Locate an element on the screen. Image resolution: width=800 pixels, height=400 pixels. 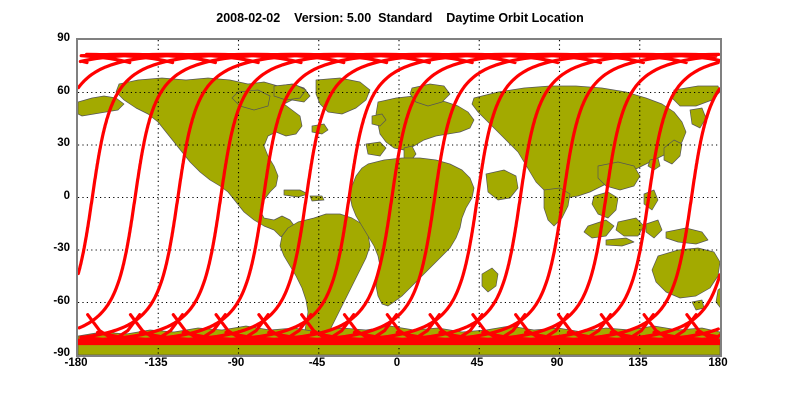
xtick--135: -135 is located at coordinates (156, 363).